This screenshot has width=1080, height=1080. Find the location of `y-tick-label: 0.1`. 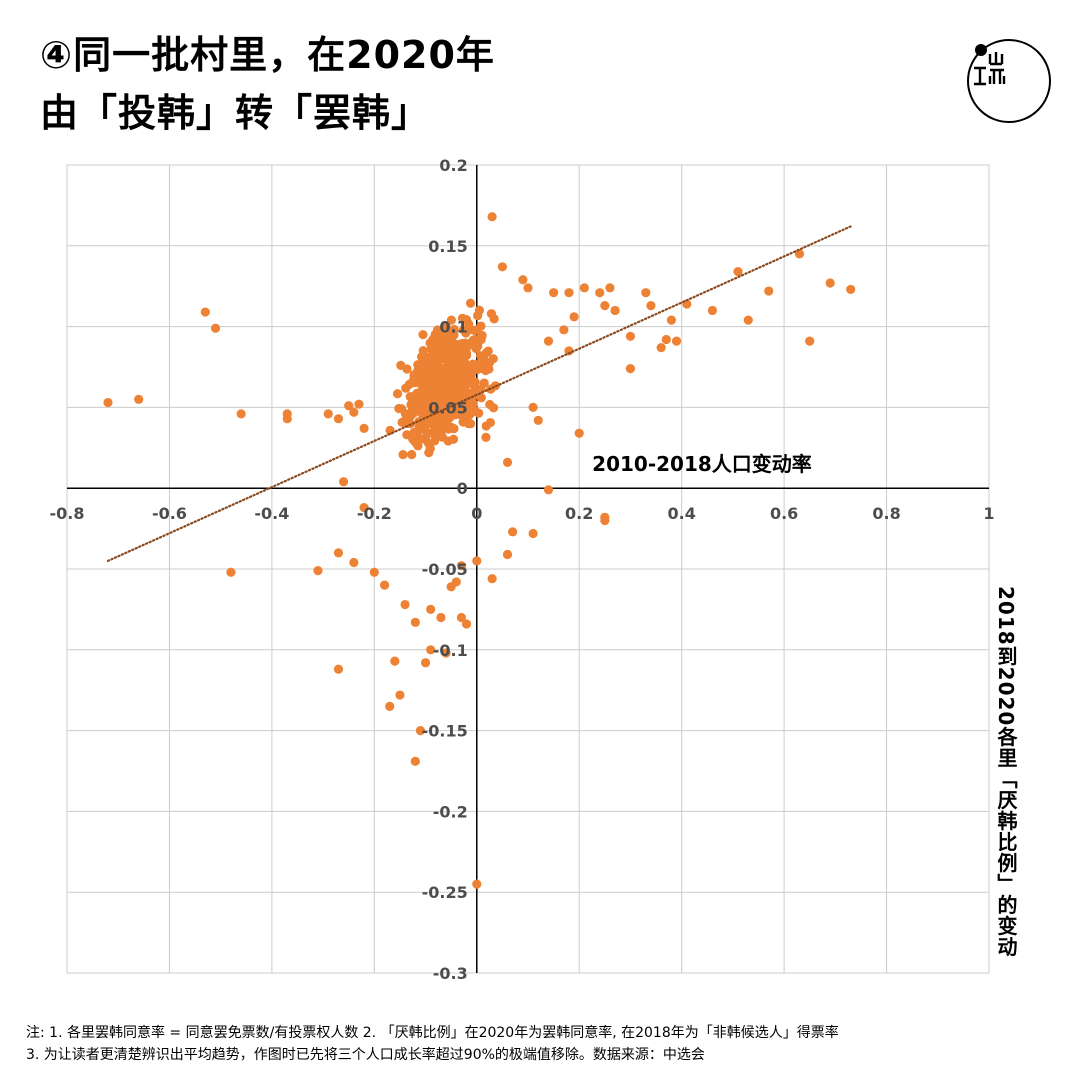

y-tick-label: 0.1 is located at coordinates (453, 327).